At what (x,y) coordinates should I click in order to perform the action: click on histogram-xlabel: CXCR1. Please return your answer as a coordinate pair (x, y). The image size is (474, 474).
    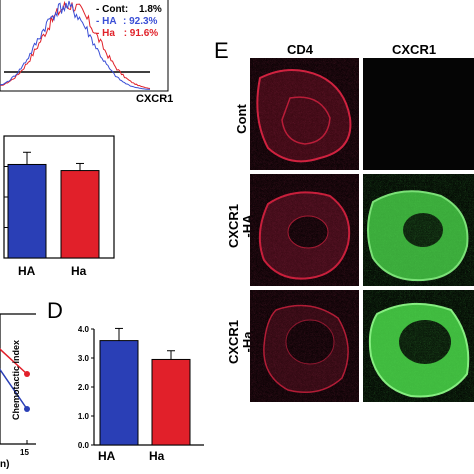
    Looking at the image, I should click on (155, 99).